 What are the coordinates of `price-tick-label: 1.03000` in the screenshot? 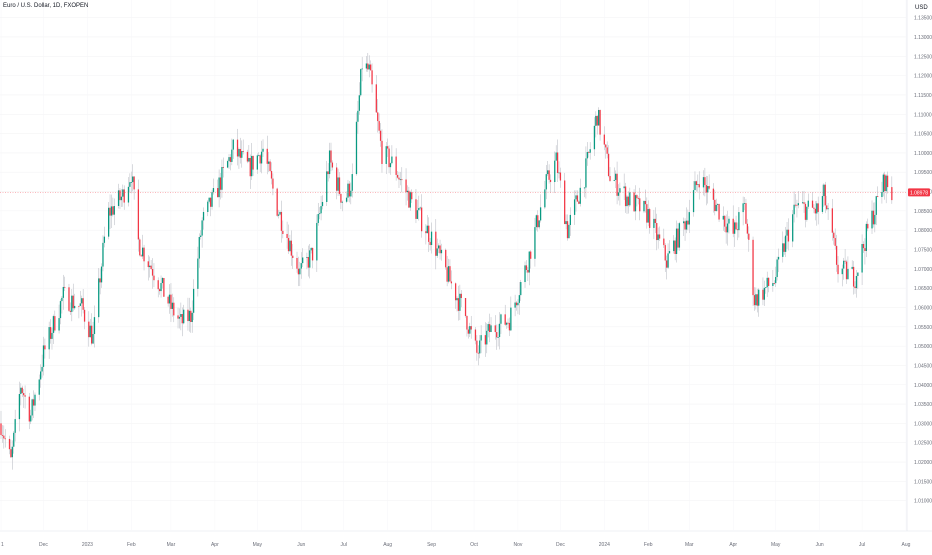 It's located at (923, 424).